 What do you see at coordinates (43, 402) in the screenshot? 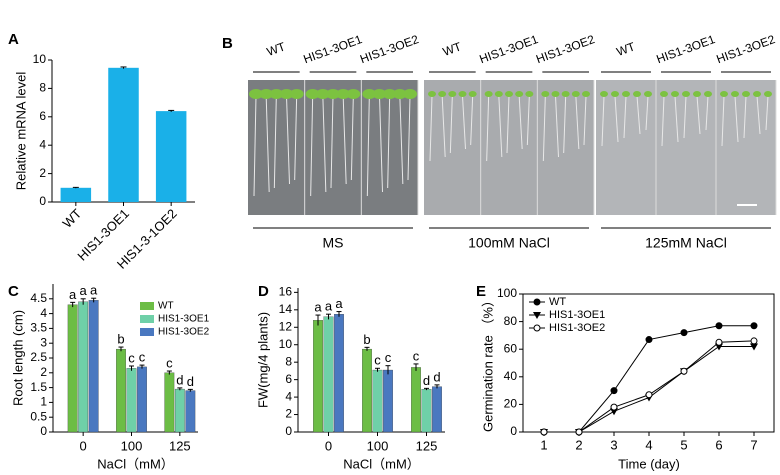
I see `y-tick-label: 1` at bounding box center [43, 402].